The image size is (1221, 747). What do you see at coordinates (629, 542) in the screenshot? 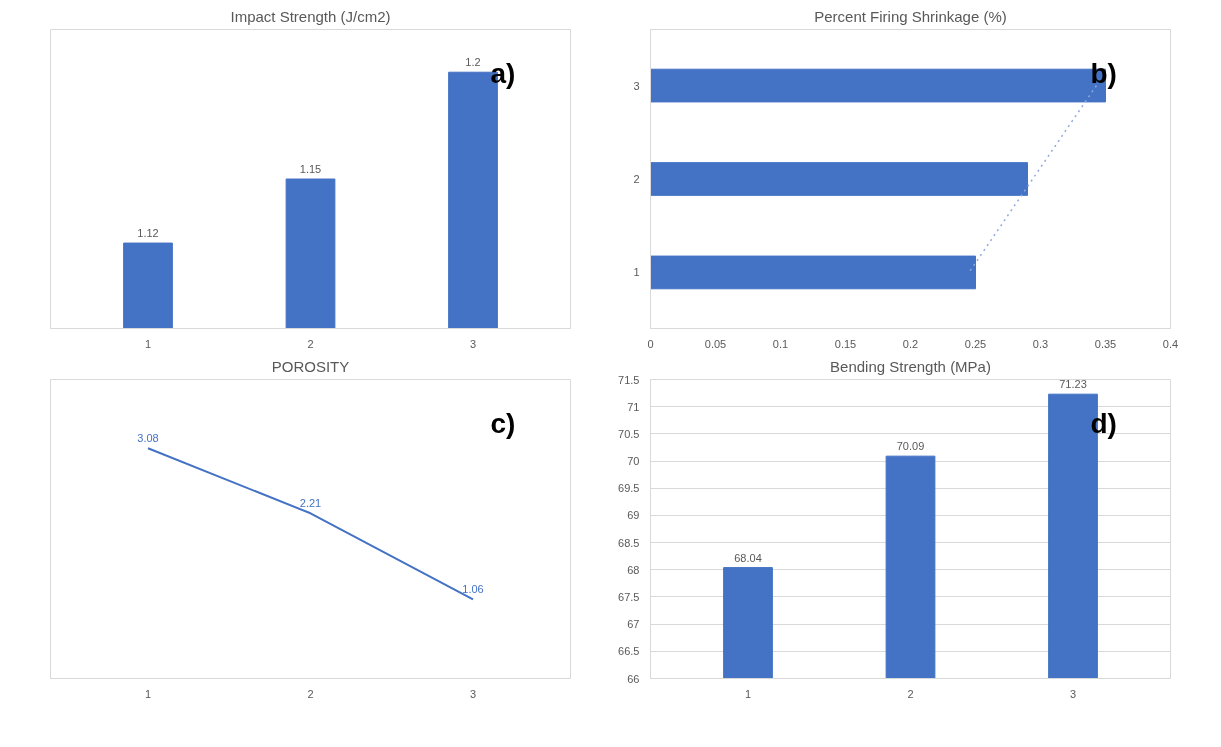
I see `y-tick-label: 68.5` at bounding box center [629, 542].